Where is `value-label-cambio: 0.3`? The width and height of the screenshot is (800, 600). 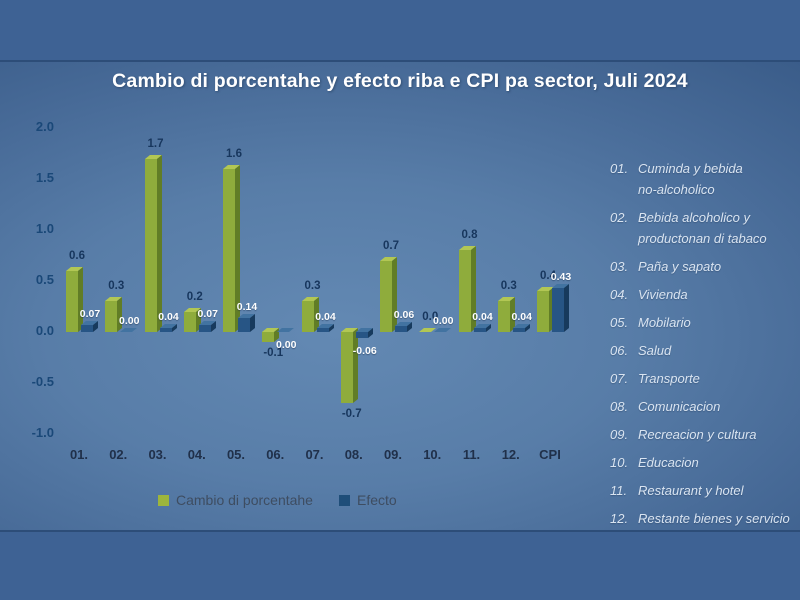
value-label-cambio: 0.3 is located at coordinates (312, 286).